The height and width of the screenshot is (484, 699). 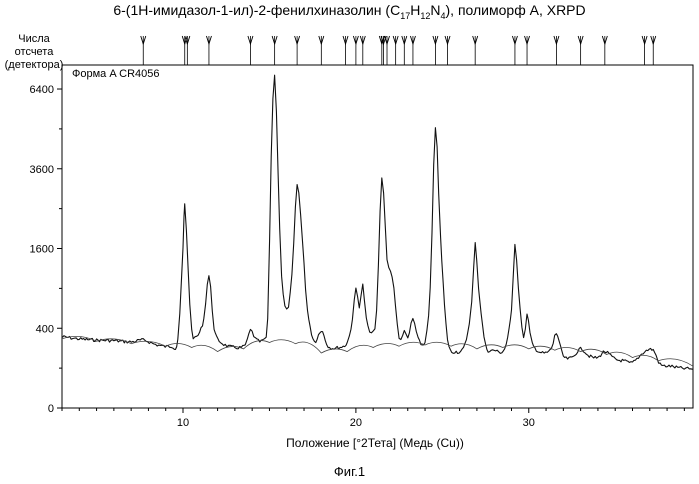 What do you see at coordinates (183, 423) in the screenshot?
I see `x-tick-label: 10` at bounding box center [183, 423].